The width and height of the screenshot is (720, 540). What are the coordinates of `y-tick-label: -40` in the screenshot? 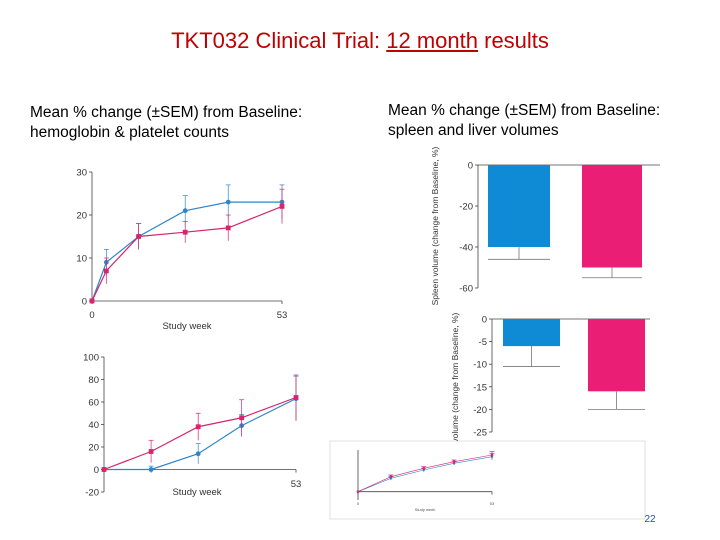 It's located at (466, 248).